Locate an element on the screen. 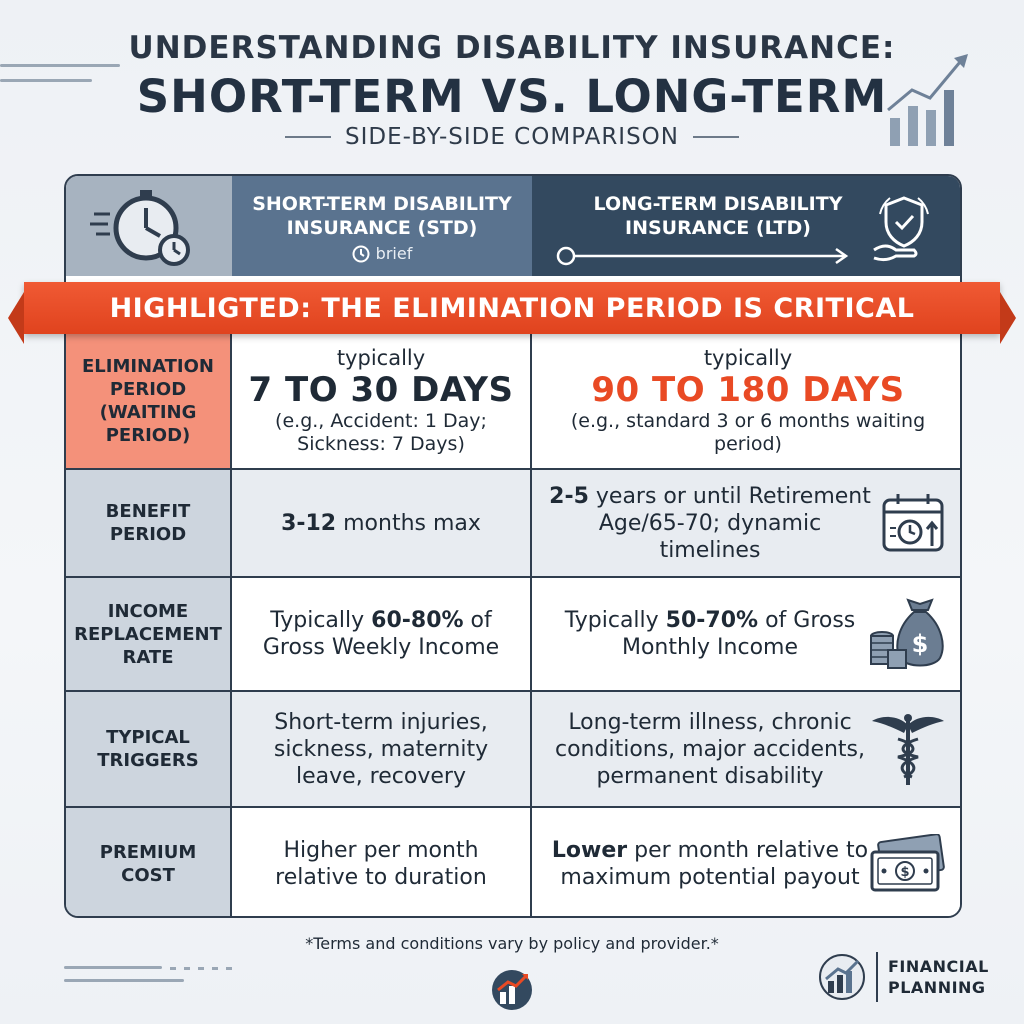 Image resolution: width=1024 pixels, height=1024 pixels. subtitle-rule-left is located at coordinates (308, 137).